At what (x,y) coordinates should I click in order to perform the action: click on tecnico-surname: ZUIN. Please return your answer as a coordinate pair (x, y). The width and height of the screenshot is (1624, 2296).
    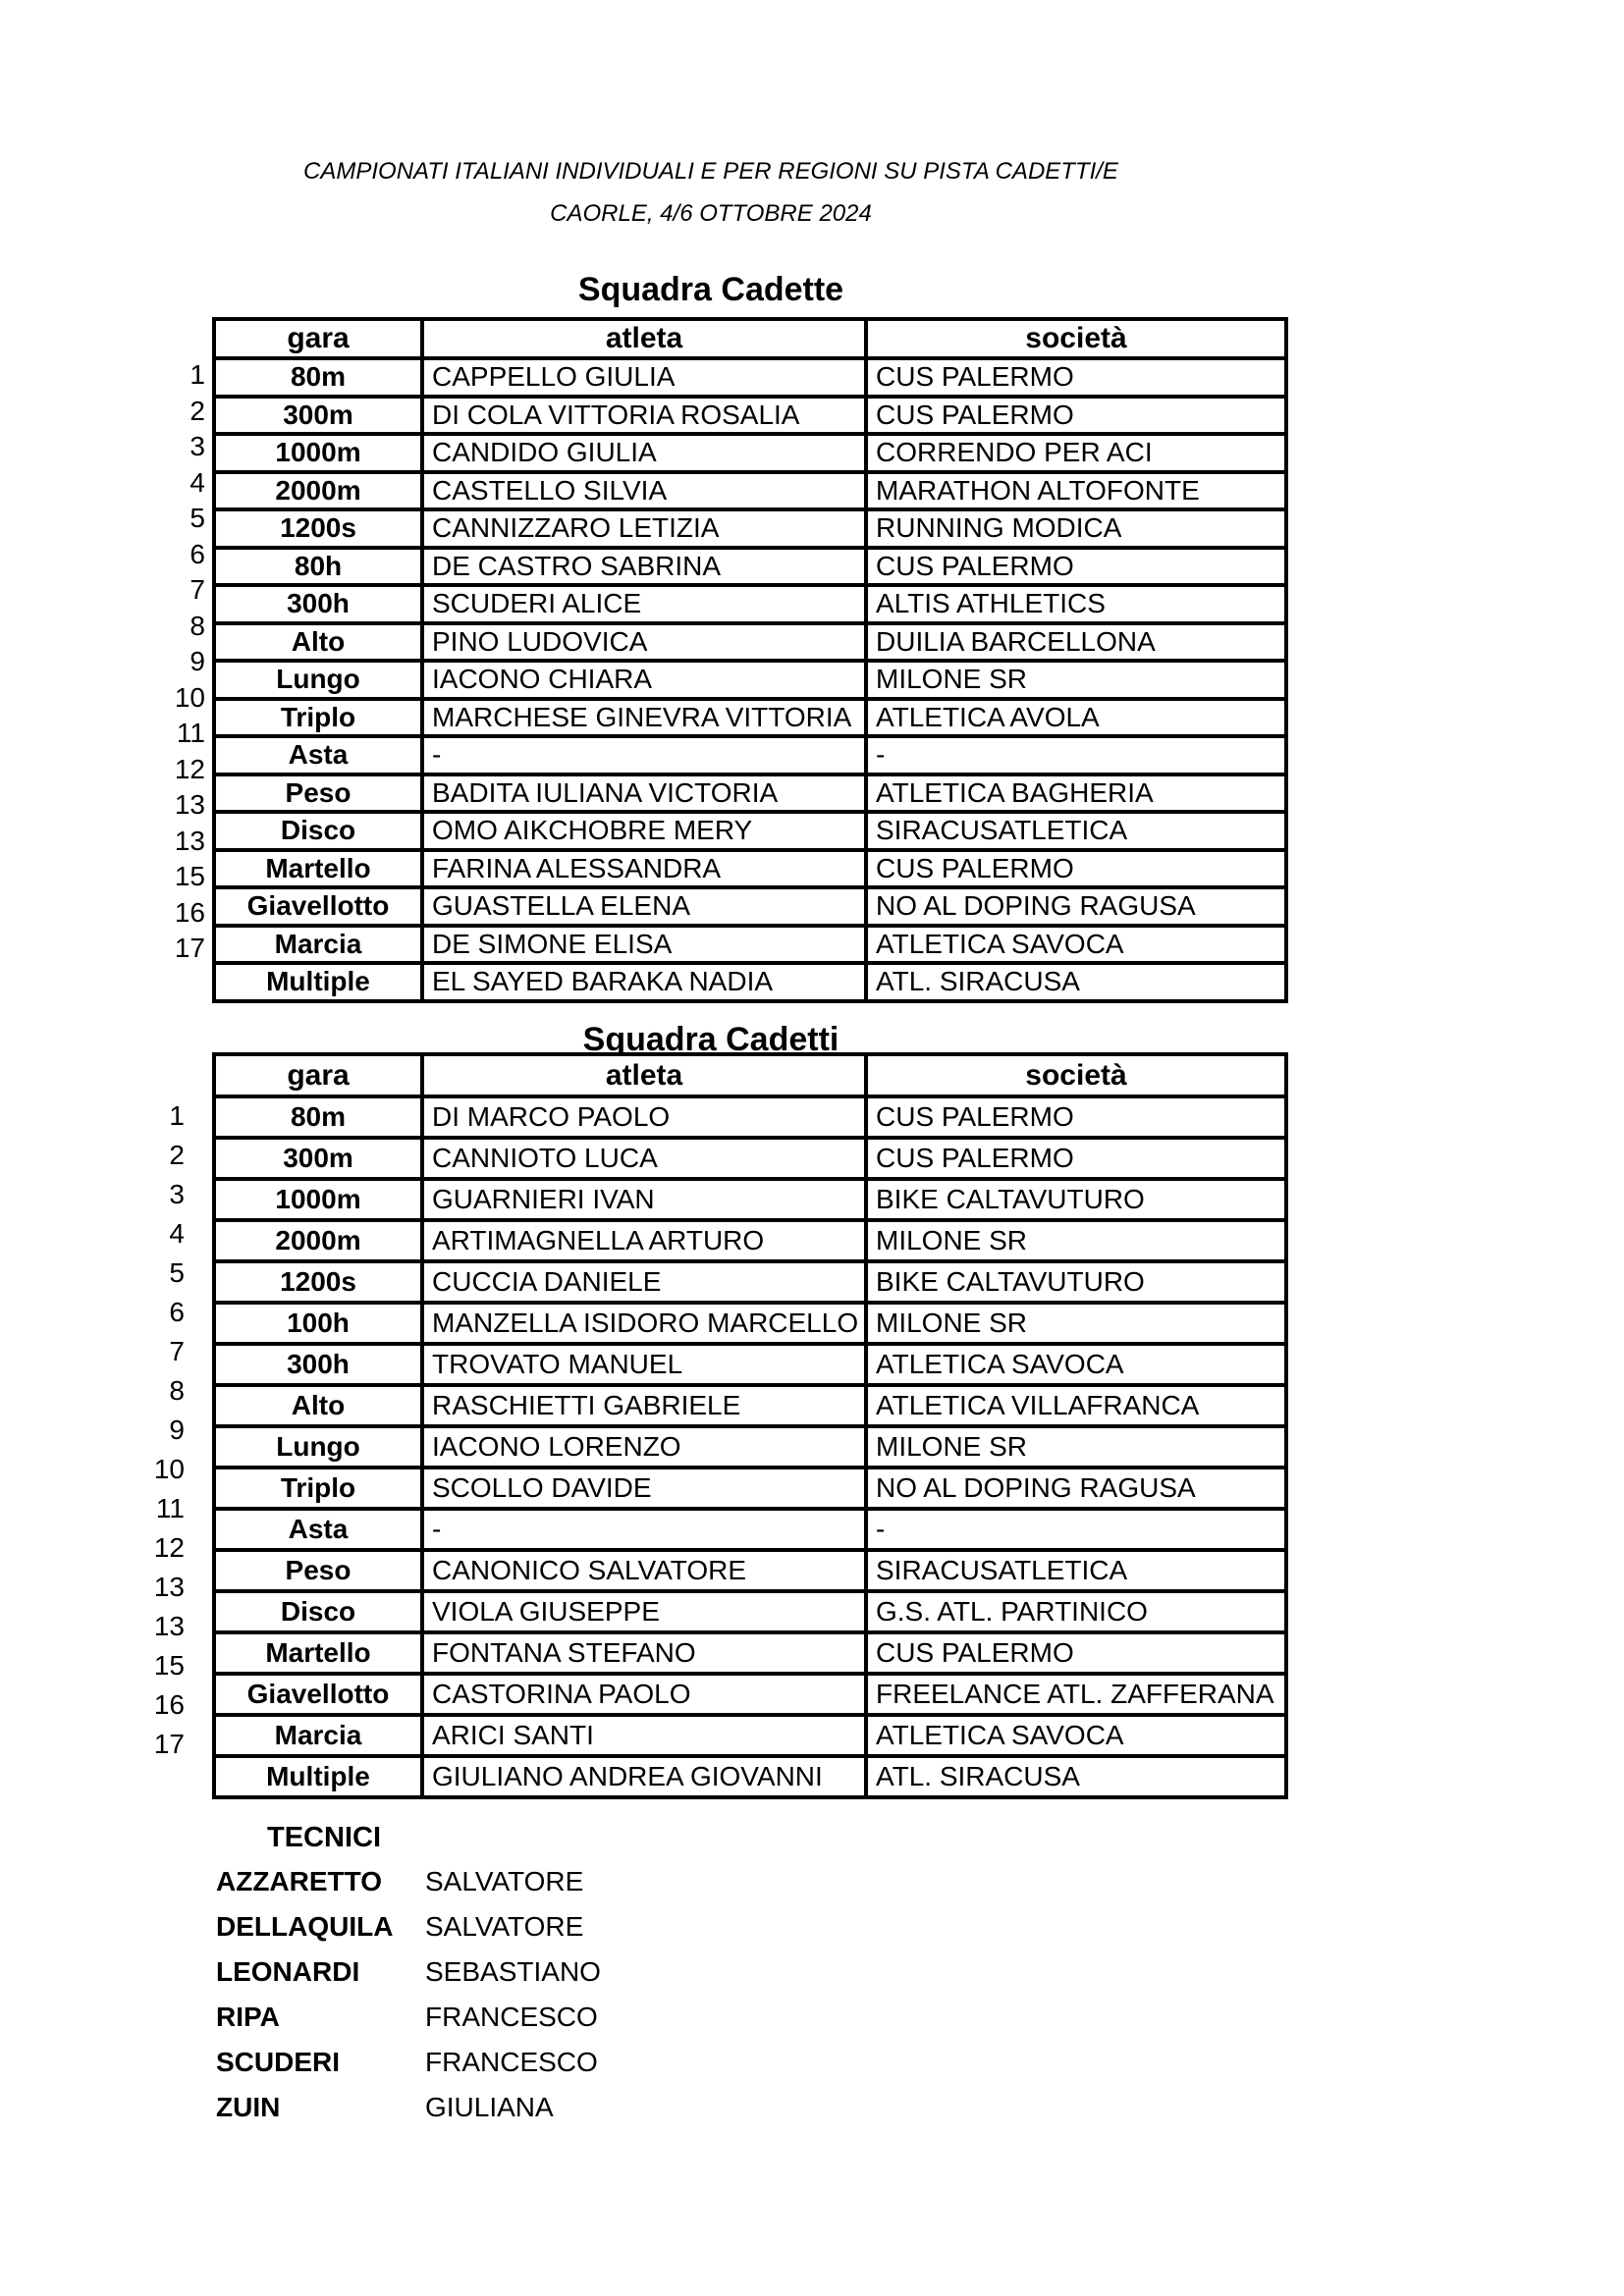
    Looking at the image, I should click on (248, 2107).